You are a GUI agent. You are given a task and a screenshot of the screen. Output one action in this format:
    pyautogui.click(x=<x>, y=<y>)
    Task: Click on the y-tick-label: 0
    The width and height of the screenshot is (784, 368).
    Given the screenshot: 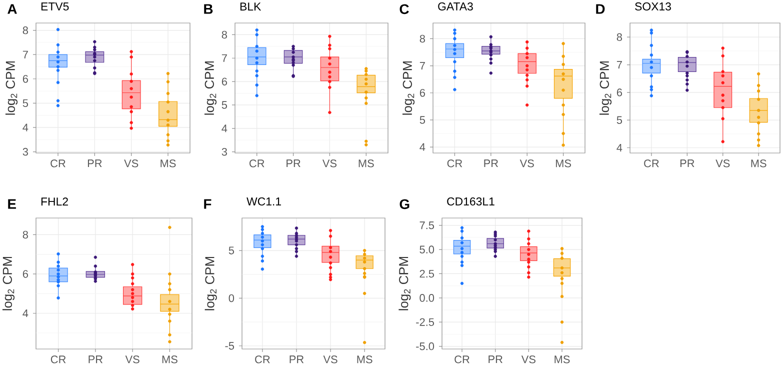 What is the action you would take?
    pyautogui.click(x=231, y=298)
    